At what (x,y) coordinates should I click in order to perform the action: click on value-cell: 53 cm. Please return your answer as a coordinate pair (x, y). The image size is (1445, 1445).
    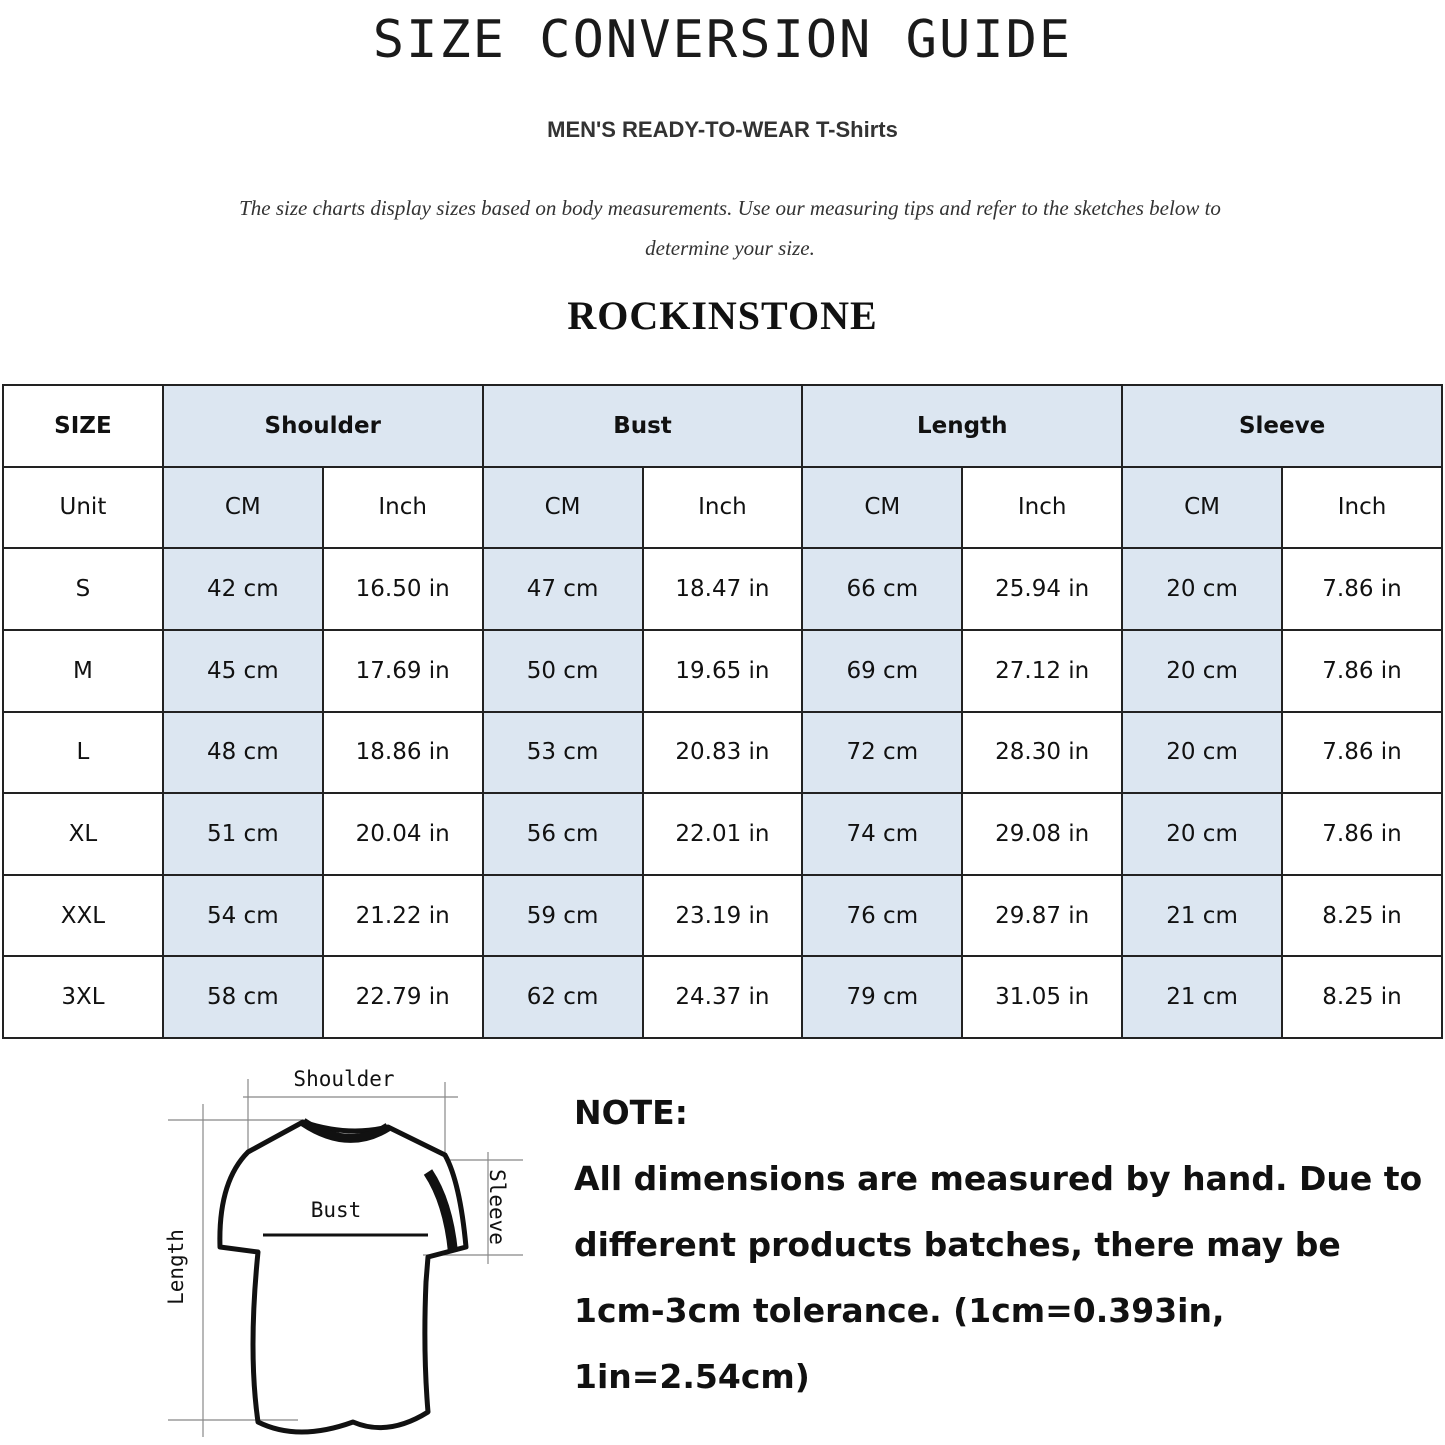
    Looking at the image, I should click on (562, 752).